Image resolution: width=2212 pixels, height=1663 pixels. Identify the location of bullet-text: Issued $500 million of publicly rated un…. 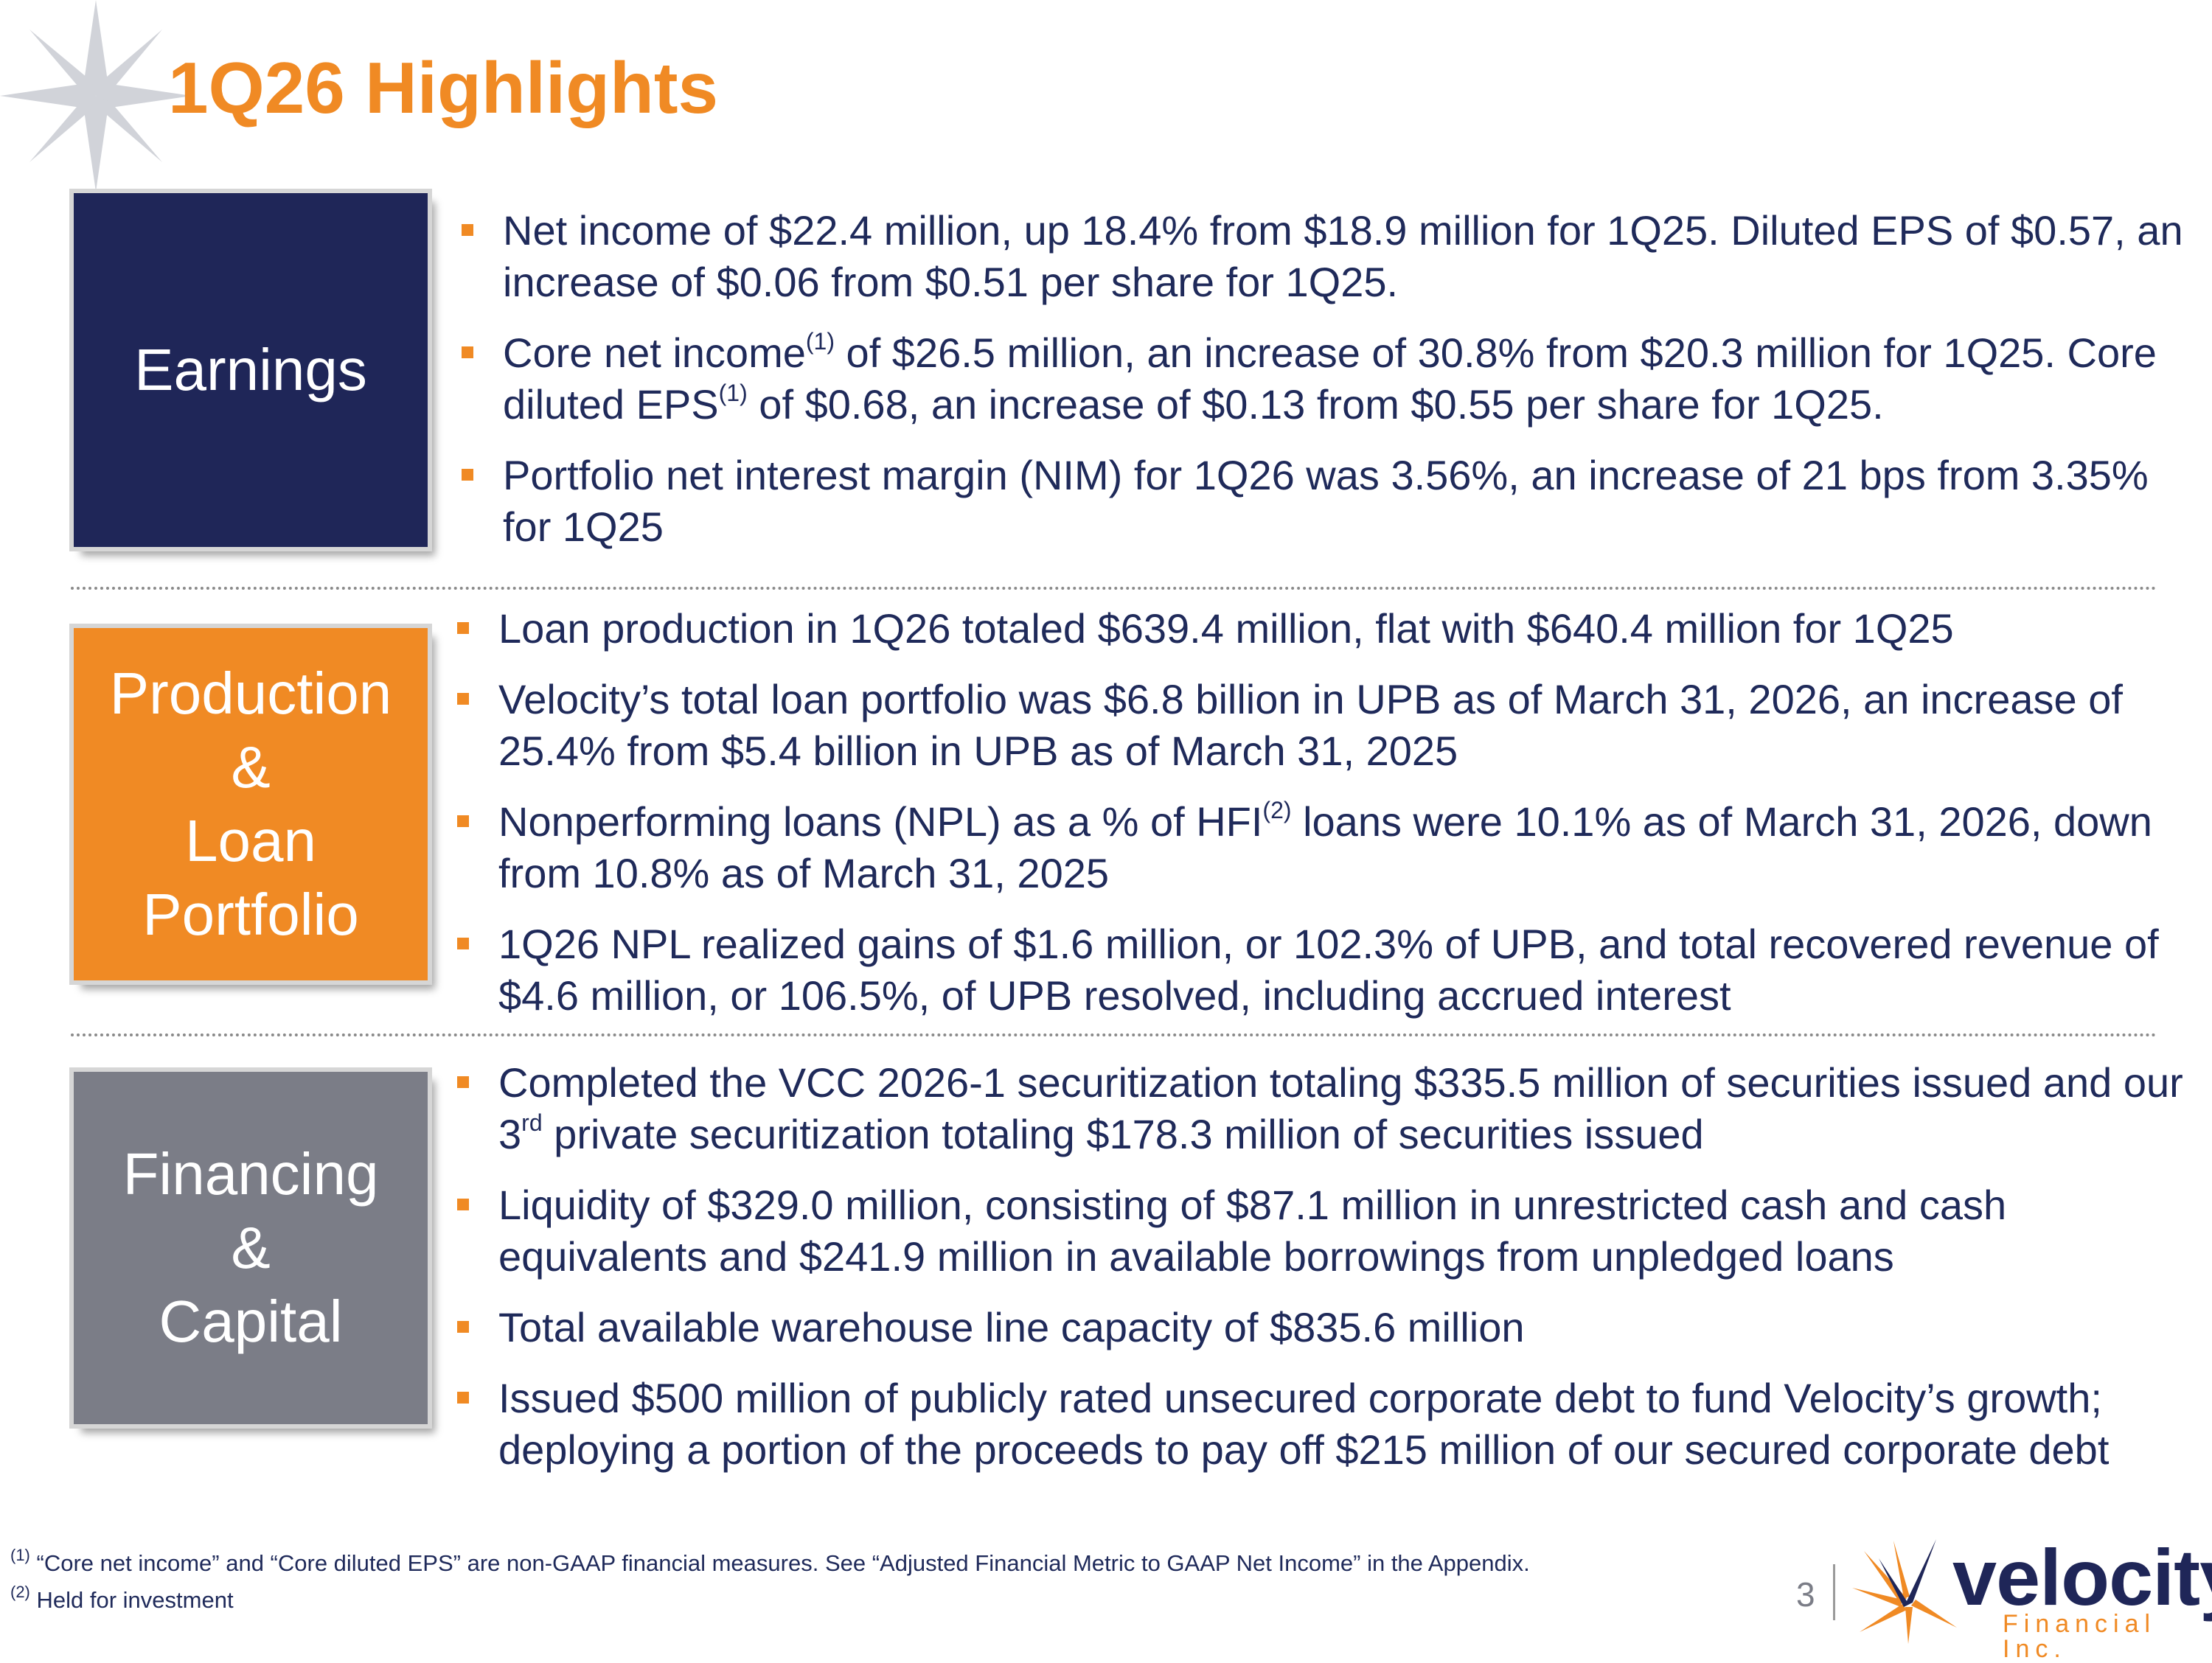
(1304, 1424).